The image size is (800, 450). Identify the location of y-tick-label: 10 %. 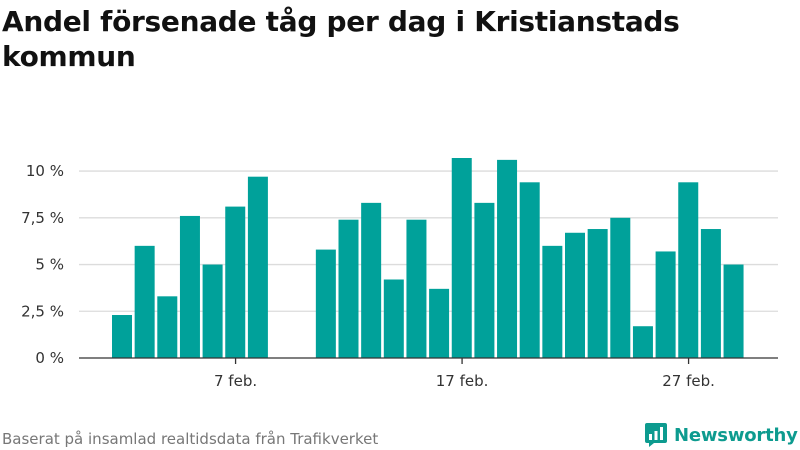
(45, 171).